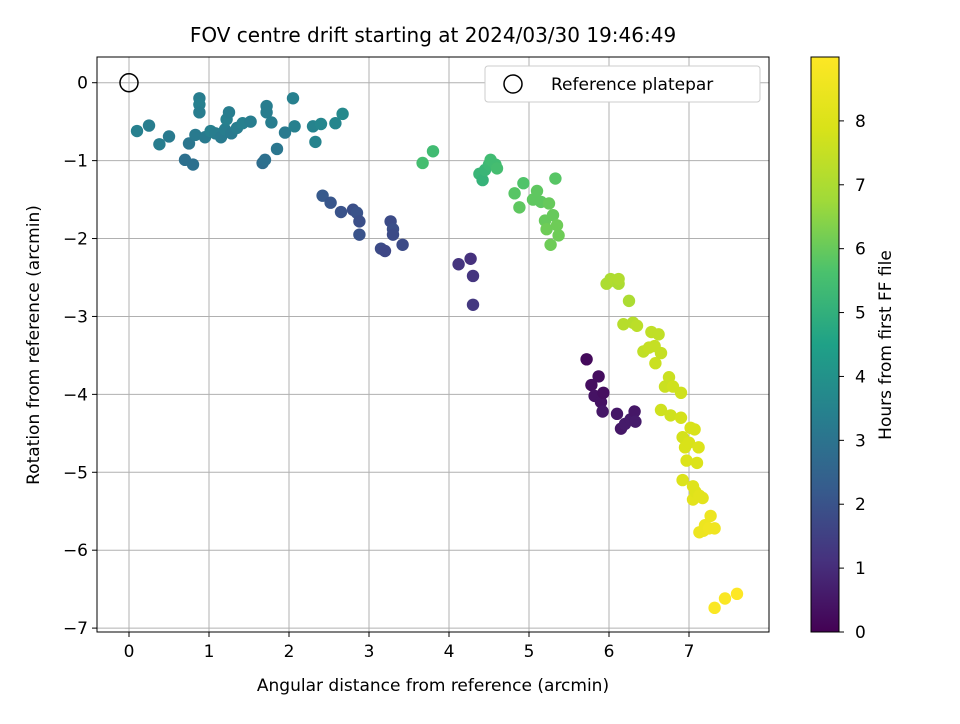 Image resolution: width=960 pixels, height=724 pixels. I want to click on colorbar-tick-label: 8, so click(860, 122).